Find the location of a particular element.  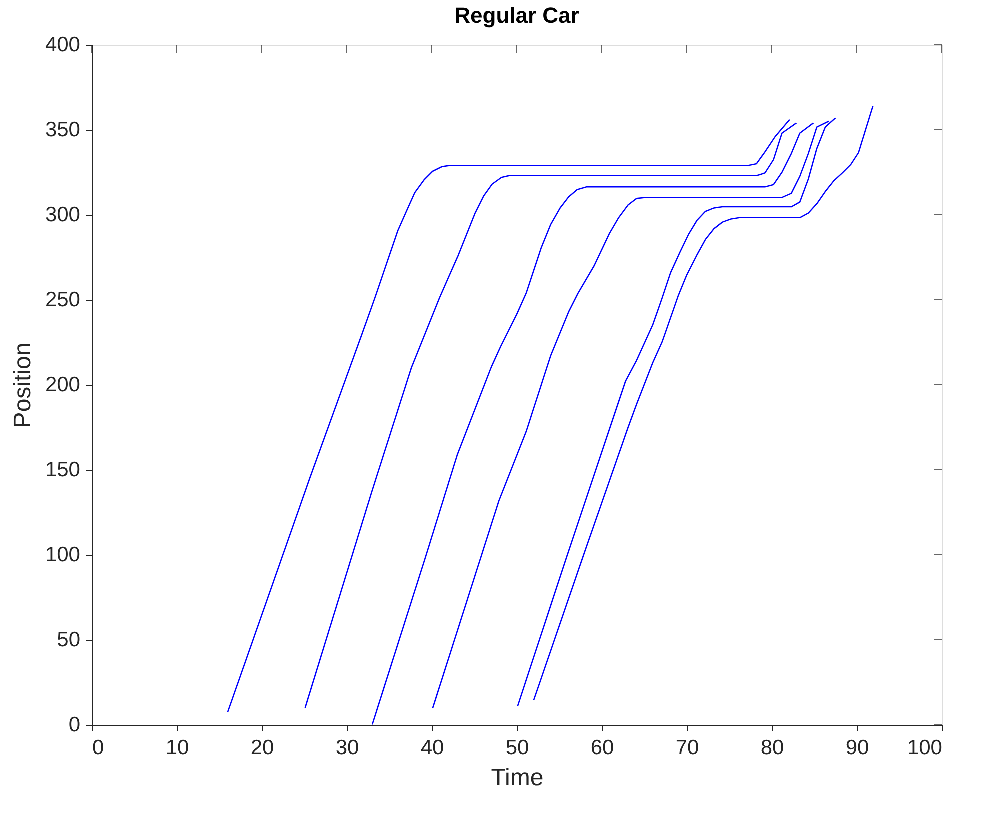

y-tick-label: 200 is located at coordinates (62, 385).